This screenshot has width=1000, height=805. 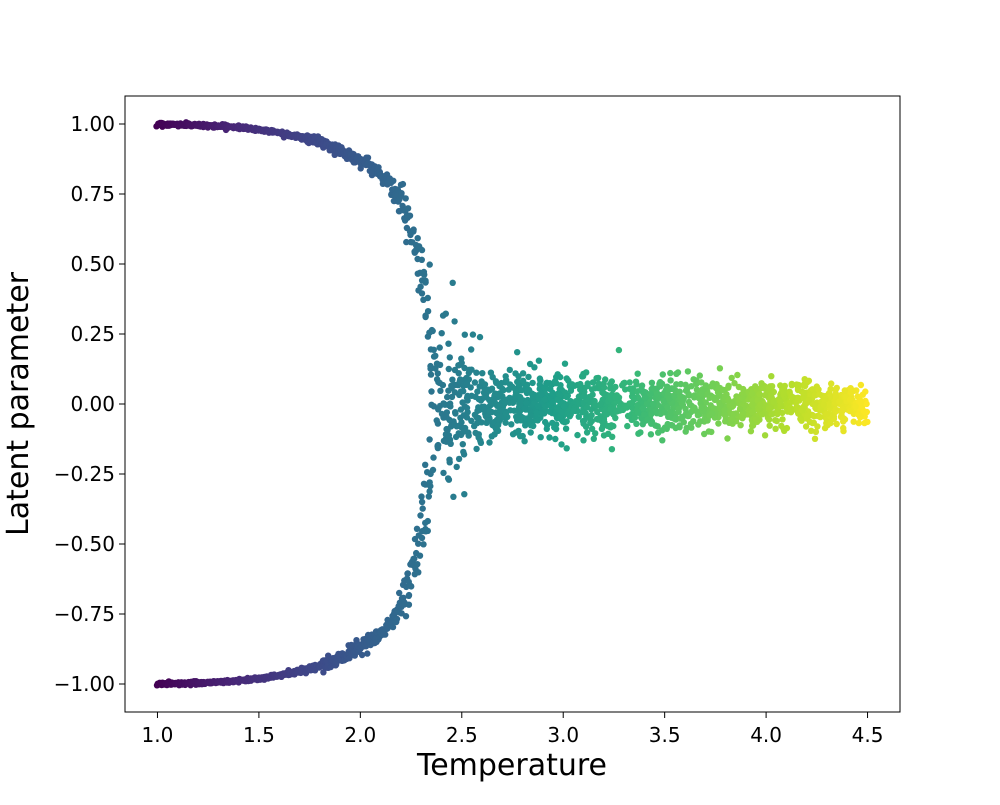 I want to click on x-tick-label: 3.5, so click(x=665, y=735).